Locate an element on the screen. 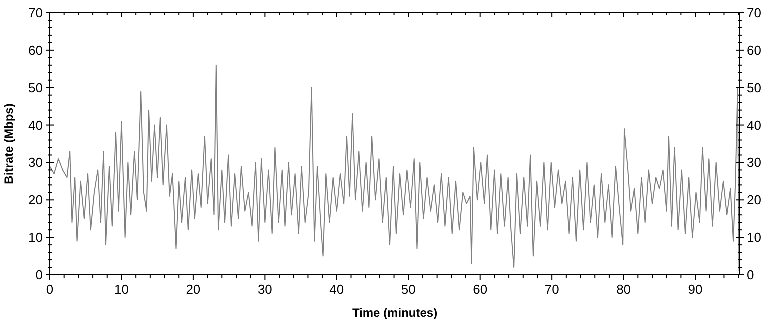 The width and height of the screenshot is (773, 323). y-tick-label: 30 is located at coordinates (35, 162).